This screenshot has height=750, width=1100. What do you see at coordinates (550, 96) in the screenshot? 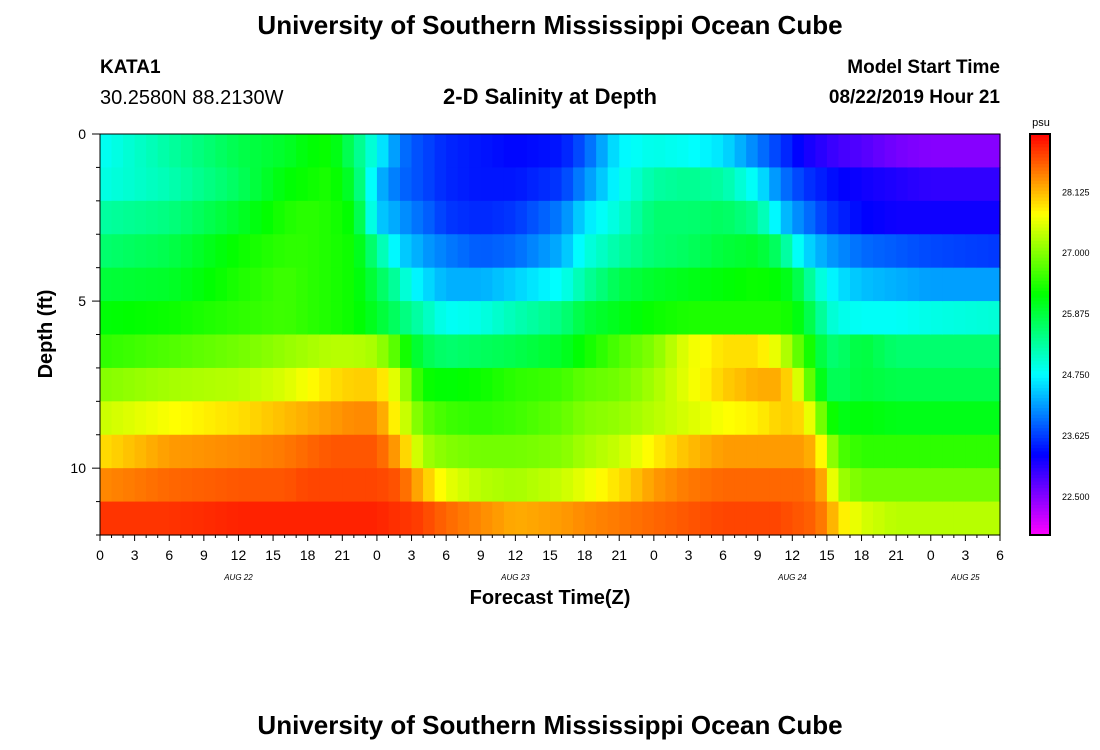
I see `plot-title: 2-D Salinity at Depth` at bounding box center [550, 96].